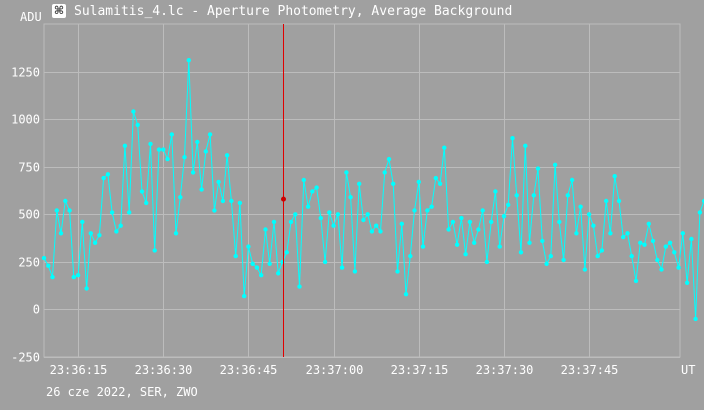 The width and height of the screenshot is (704, 410). What do you see at coordinates (335, 370) in the screenshot?
I see `x-tick-label: 23:37:00` at bounding box center [335, 370].